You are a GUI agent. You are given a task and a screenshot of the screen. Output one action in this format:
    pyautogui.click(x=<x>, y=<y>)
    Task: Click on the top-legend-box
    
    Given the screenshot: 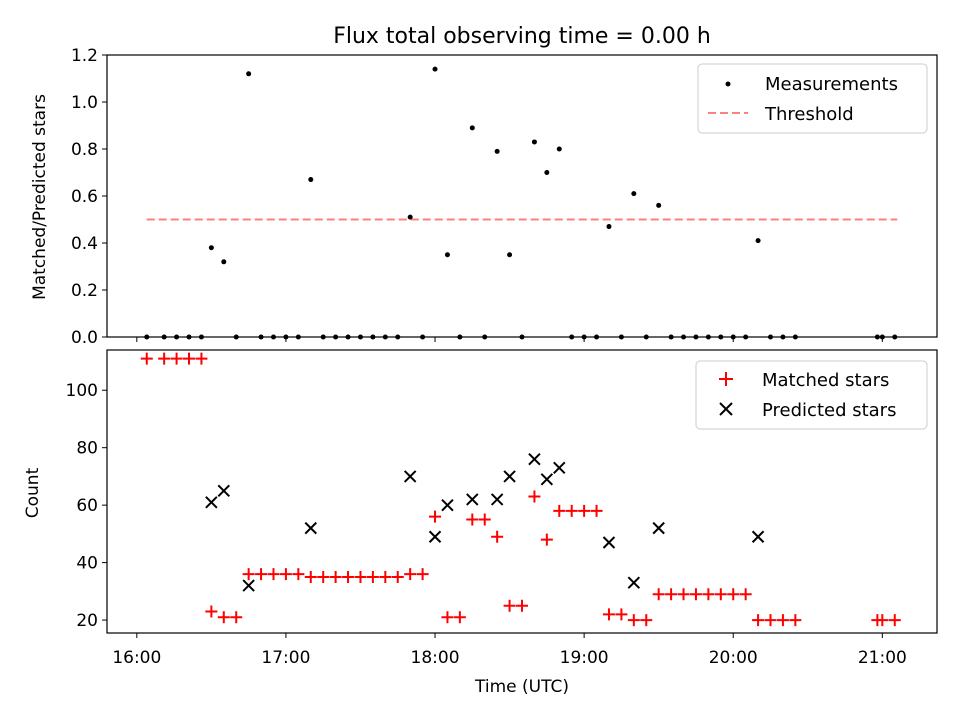 What is the action you would take?
    pyautogui.click(x=812, y=98)
    